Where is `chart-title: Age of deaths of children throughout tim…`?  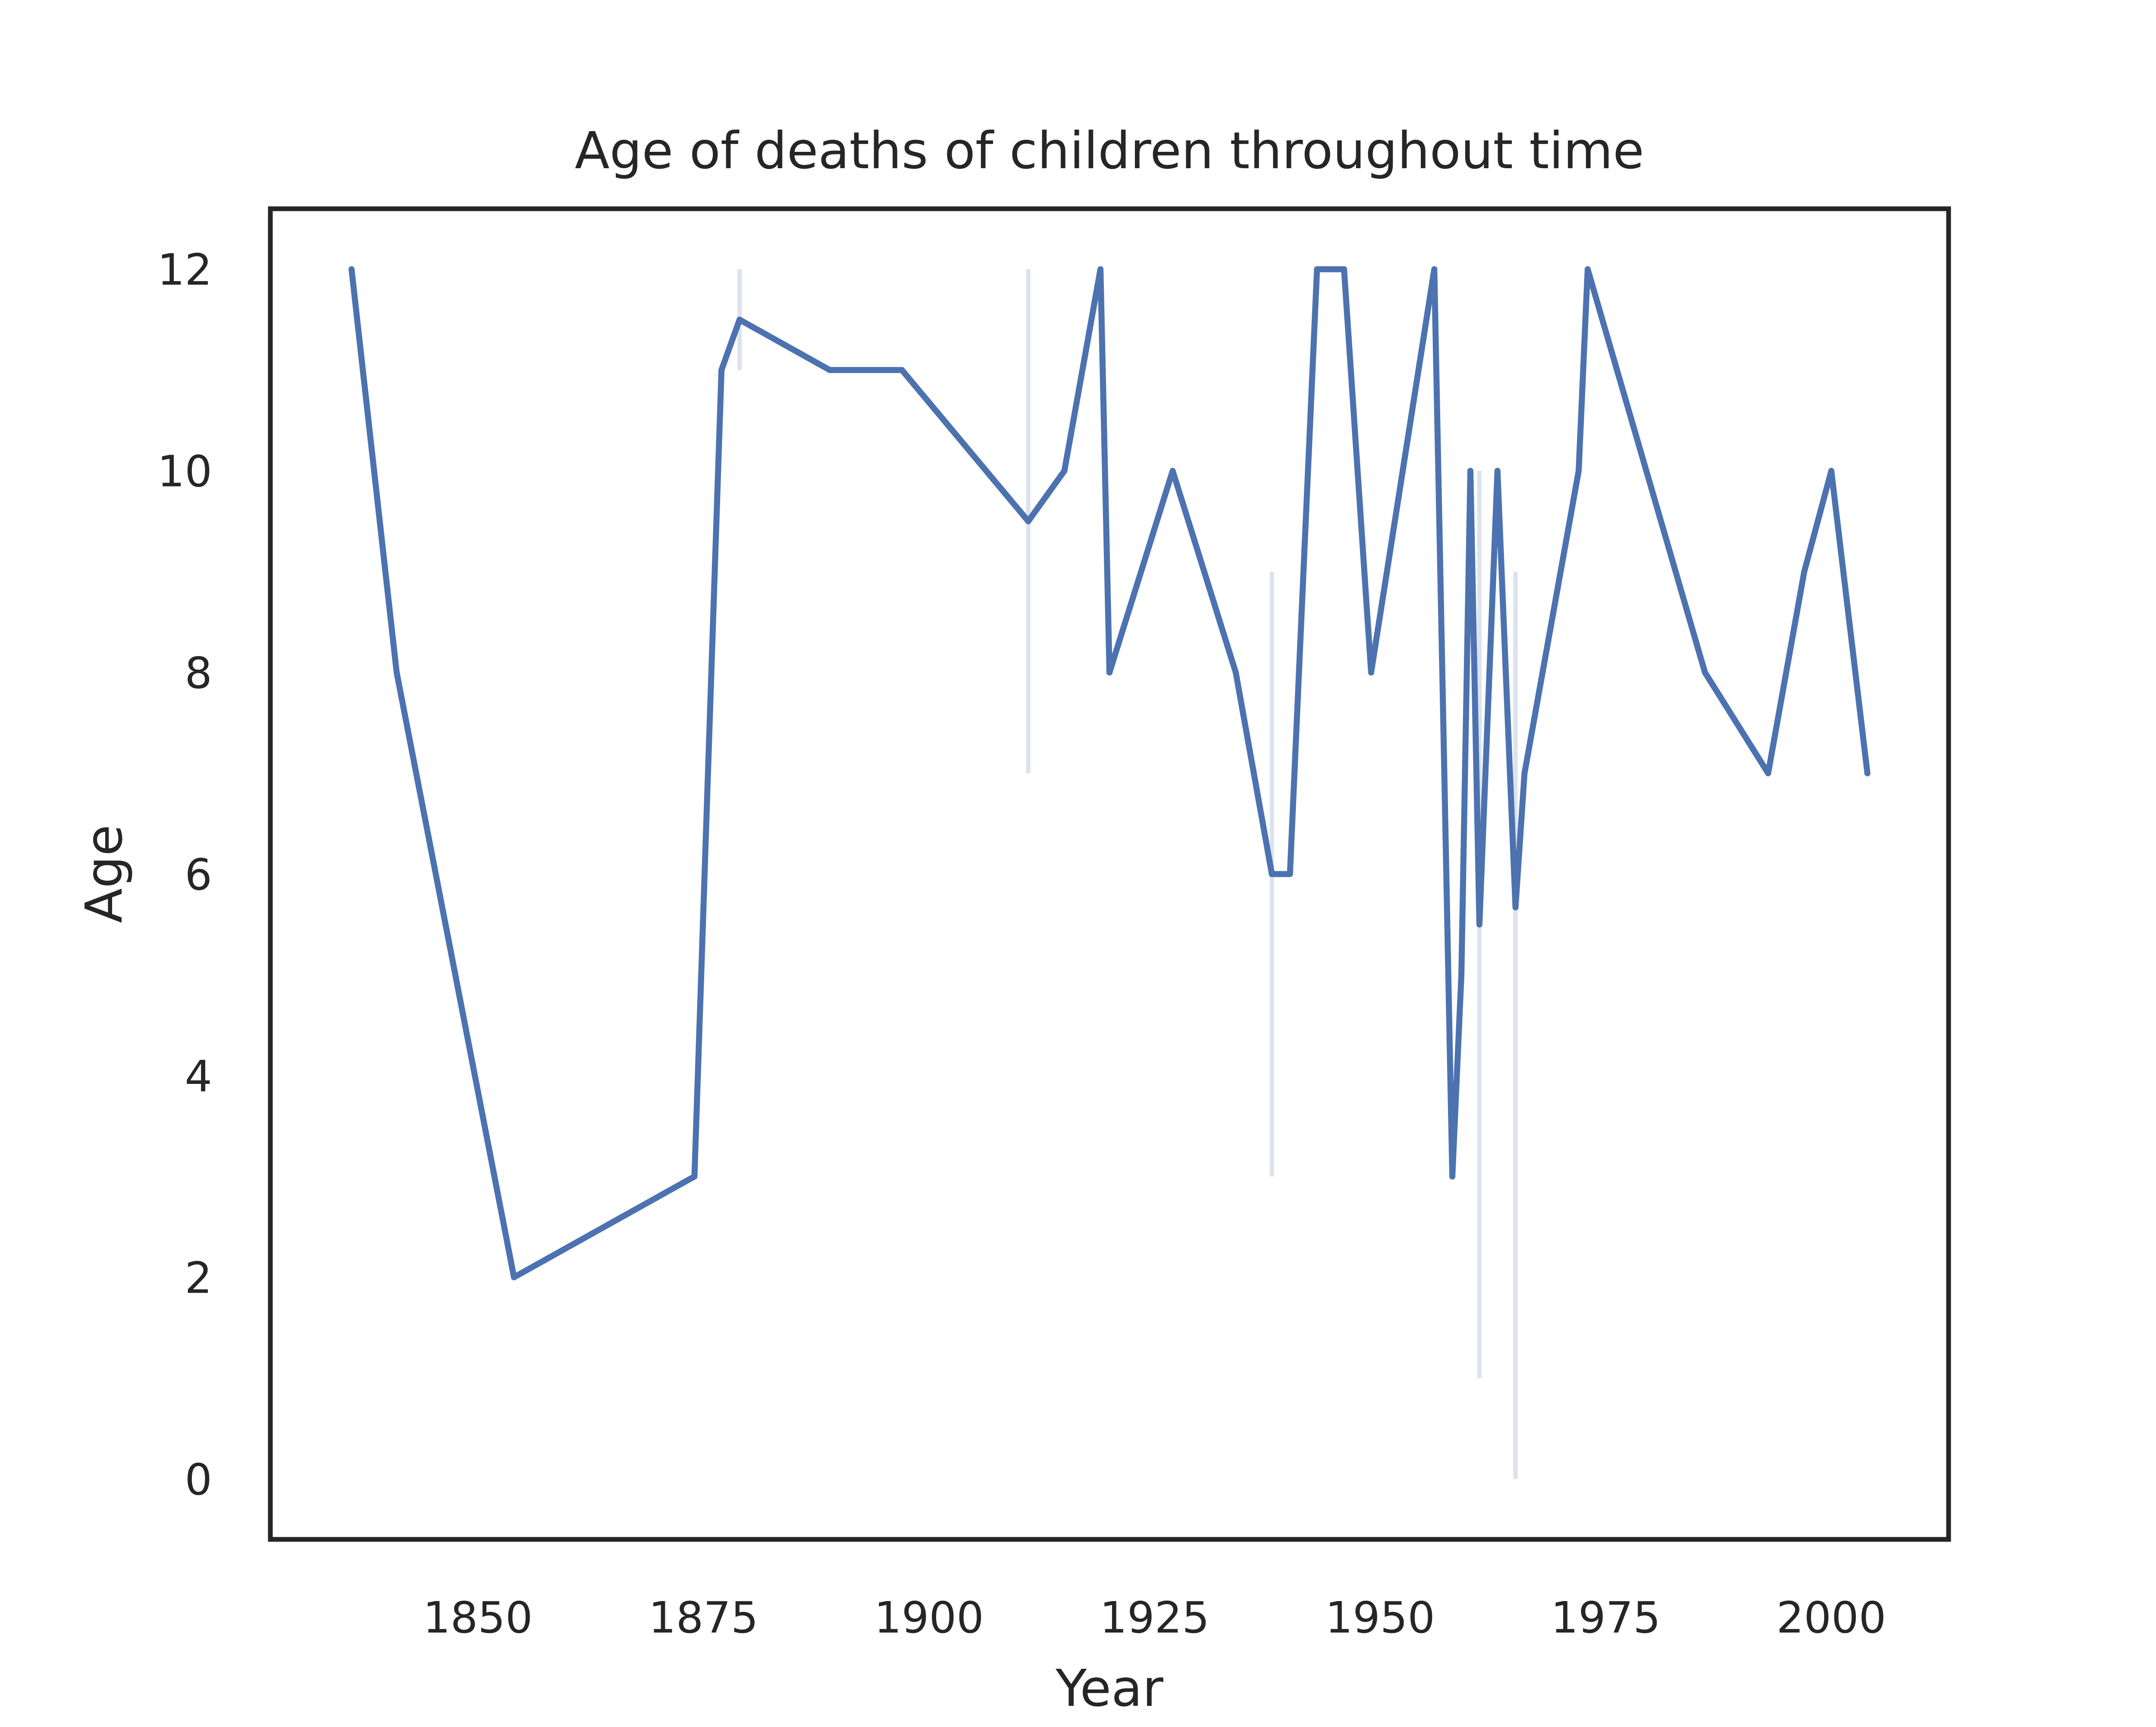
chart-title: Age of deaths of children throughout tim… is located at coordinates (1109, 150).